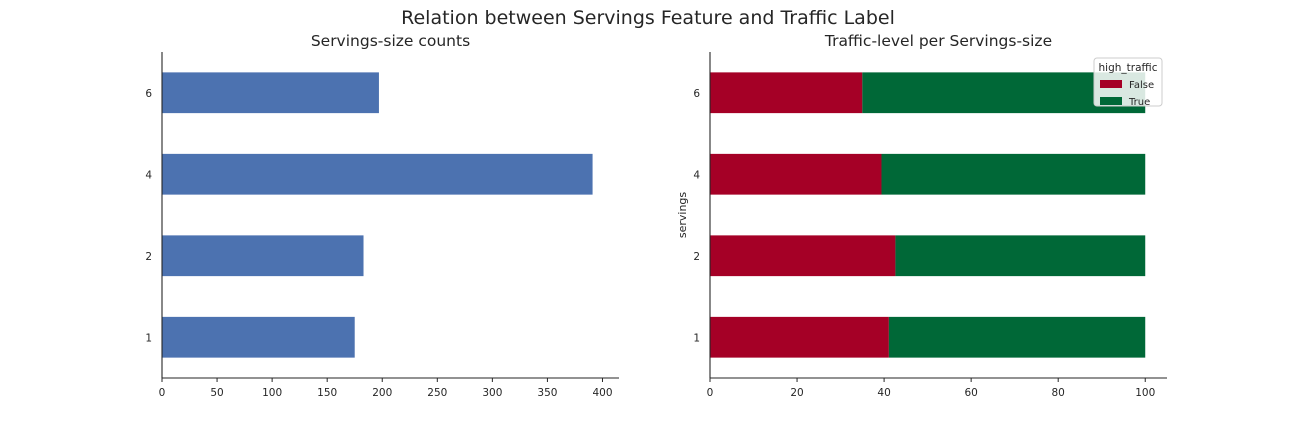 This screenshot has width=1296, height=432. I want to click on legend-swatch-false, so click(1111, 84).